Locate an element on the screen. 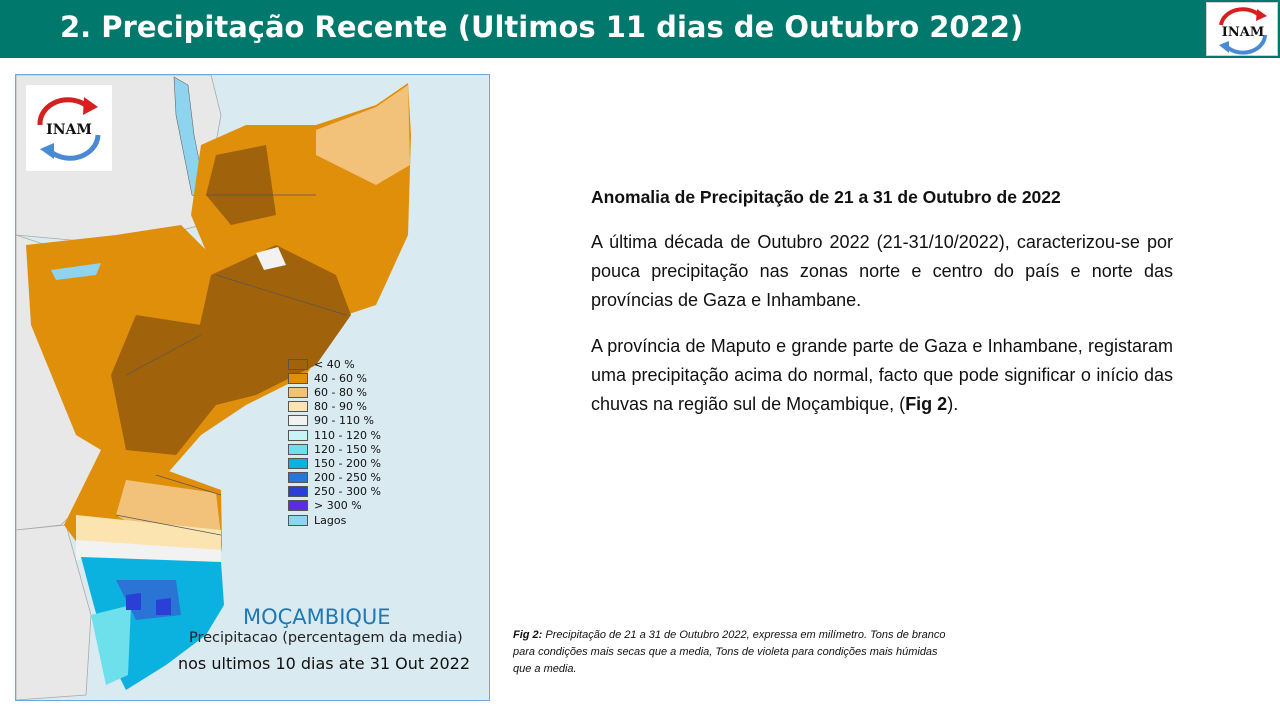 This screenshot has height=720, width=1280. legend-label: 200 - 250 % is located at coordinates (347, 478).